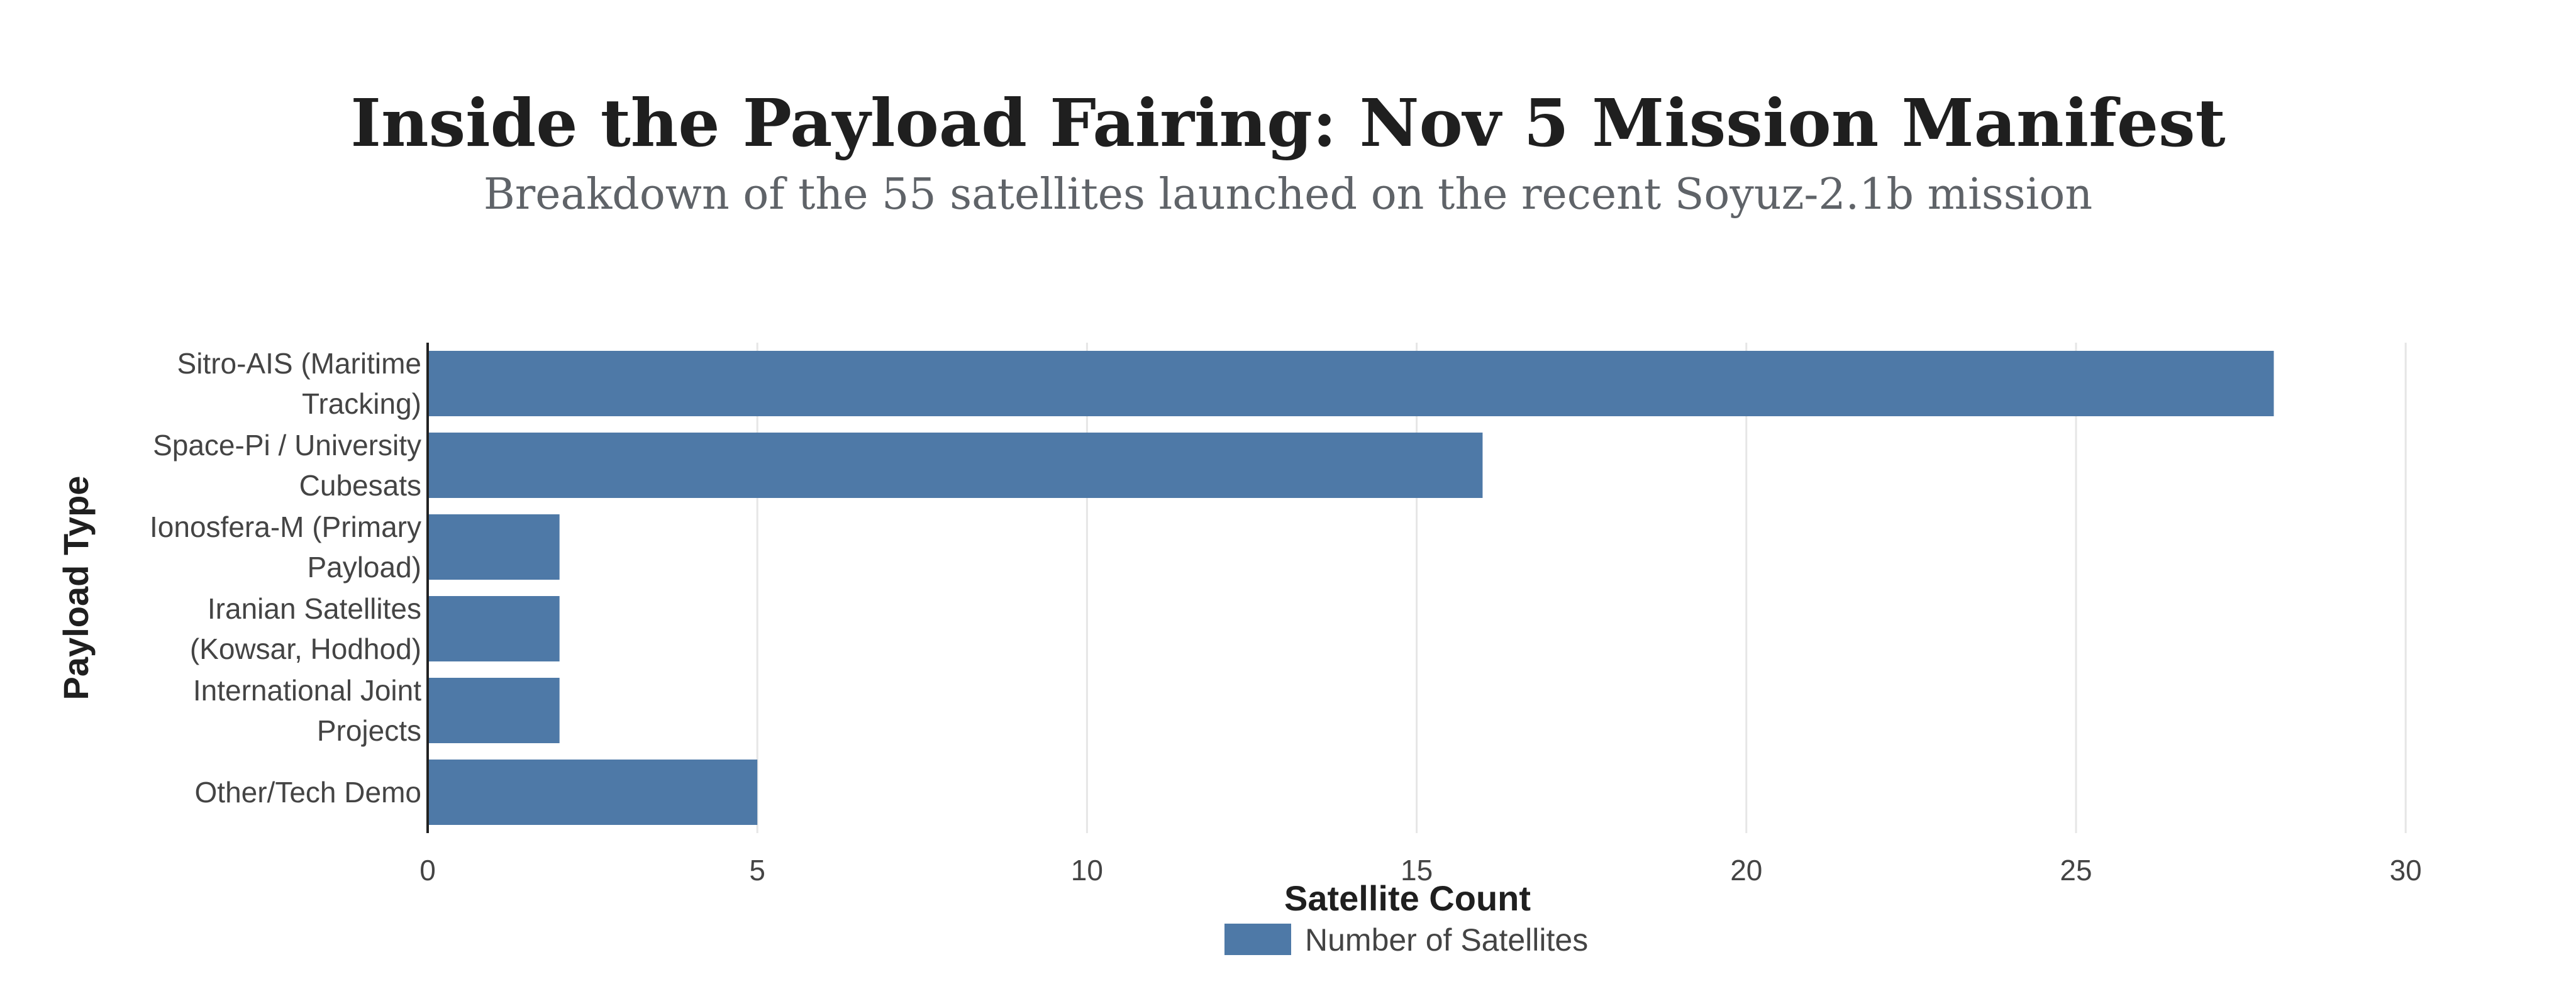 Image resolution: width=2576 pixels, height=1006 pixels. I want to click on category-label-line: Iranian Satellites, so click(314, 608).